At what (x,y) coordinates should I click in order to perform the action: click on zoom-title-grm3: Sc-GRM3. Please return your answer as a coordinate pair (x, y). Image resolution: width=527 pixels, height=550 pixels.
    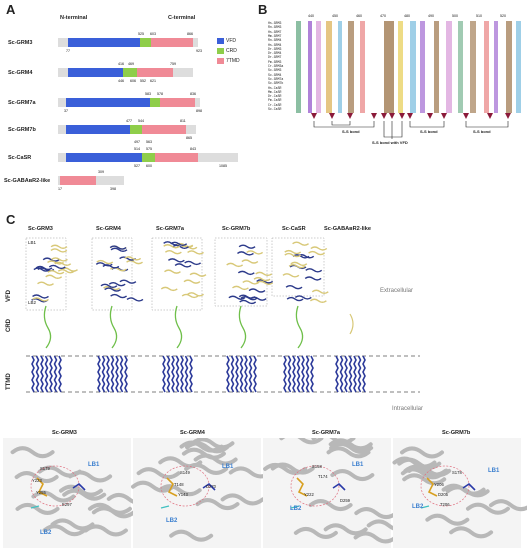
    Looking at the image, I should click on (64, 433).